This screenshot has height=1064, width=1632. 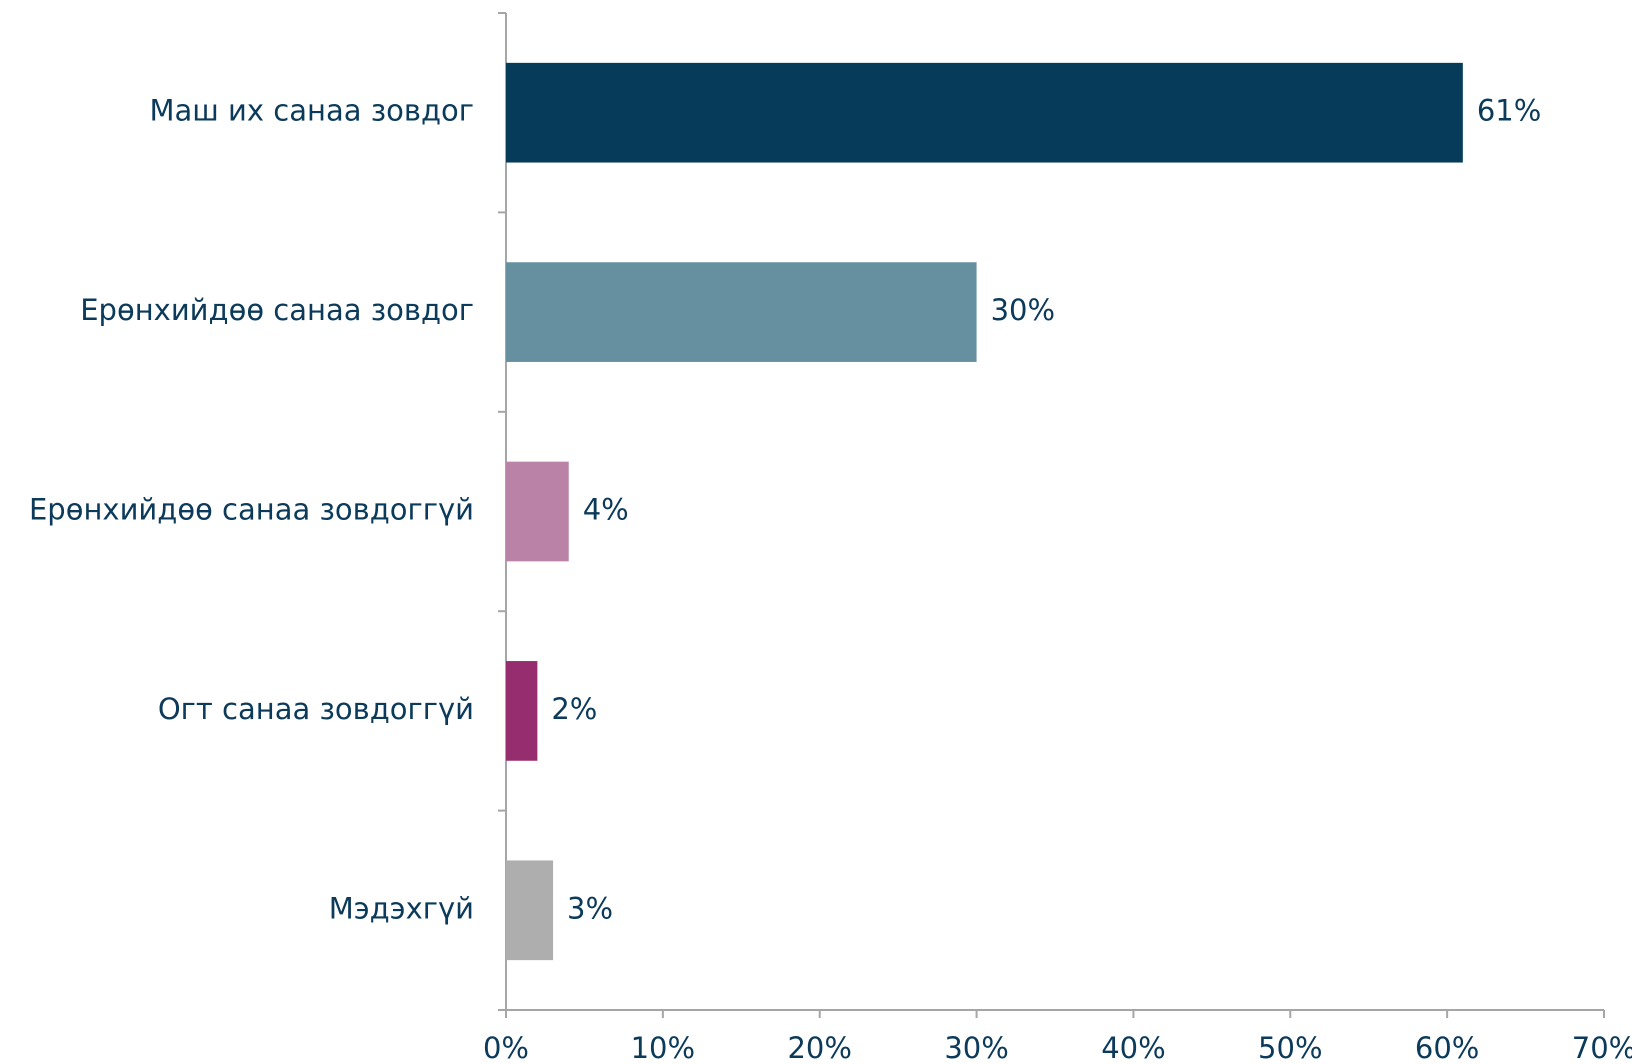 What do you see at coordinates (1133, 1047) in the screenshot?
I see `x-tick-label: 40%` at bounding box center [1133, 1047].